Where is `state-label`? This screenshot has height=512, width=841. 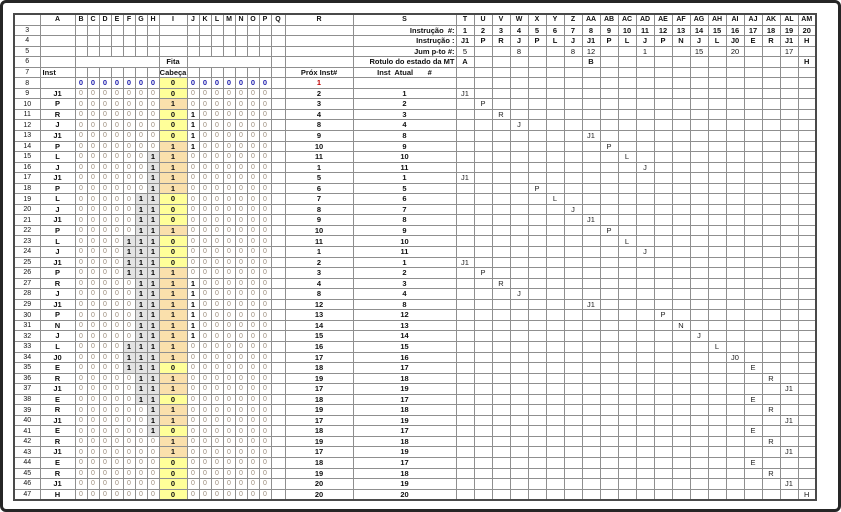 state-label is located at coordinates (645, 62).